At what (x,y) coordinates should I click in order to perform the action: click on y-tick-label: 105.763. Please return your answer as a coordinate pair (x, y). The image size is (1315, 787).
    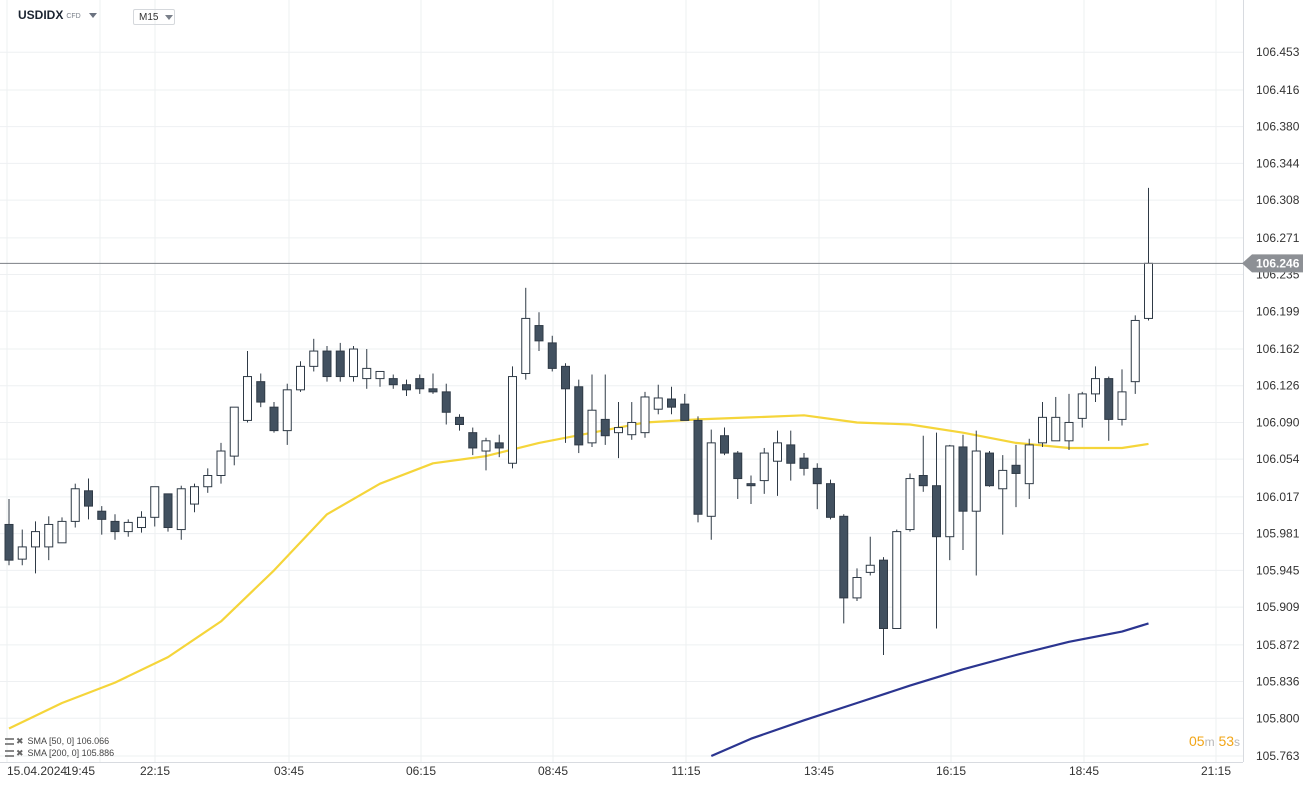
    Looking at the image, I should click on (1278, 756).